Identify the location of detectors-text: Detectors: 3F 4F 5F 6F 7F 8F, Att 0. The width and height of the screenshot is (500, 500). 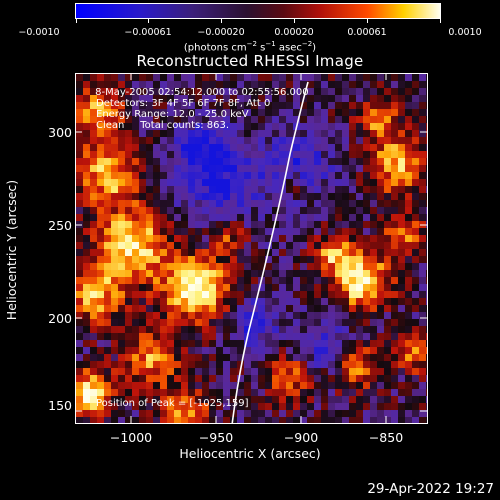
(183, 103).